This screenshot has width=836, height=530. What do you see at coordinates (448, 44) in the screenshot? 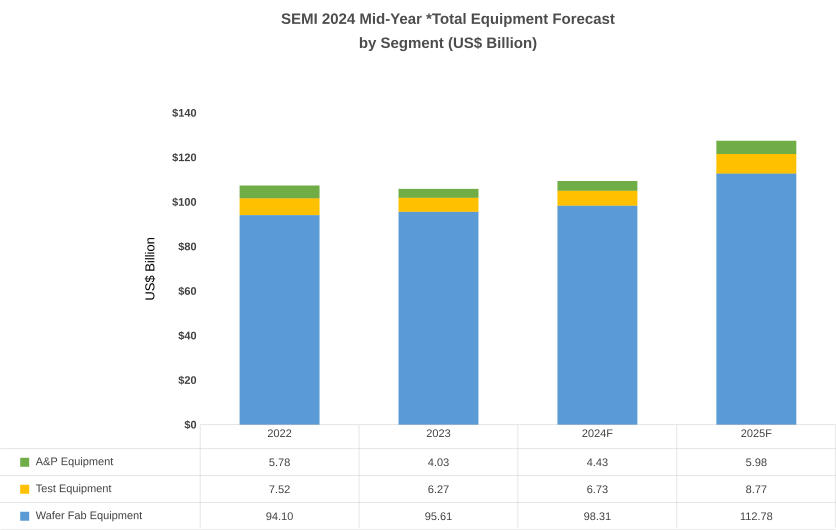
I see `chart-subtitle: by Segment (US$ Billion)` at bounding box center [448, 44].